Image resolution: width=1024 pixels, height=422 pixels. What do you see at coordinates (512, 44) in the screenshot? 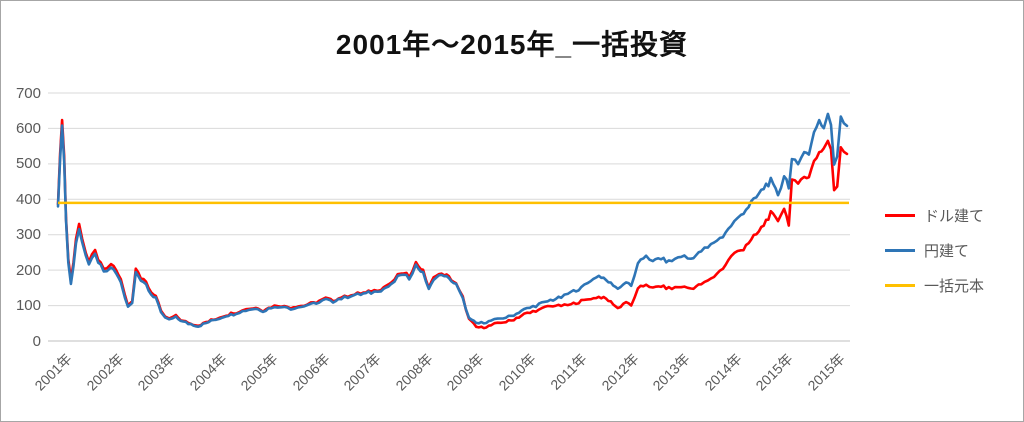
I see `chart-title: 2001年～2015年_一括投資` at bounding box center [512, 44].